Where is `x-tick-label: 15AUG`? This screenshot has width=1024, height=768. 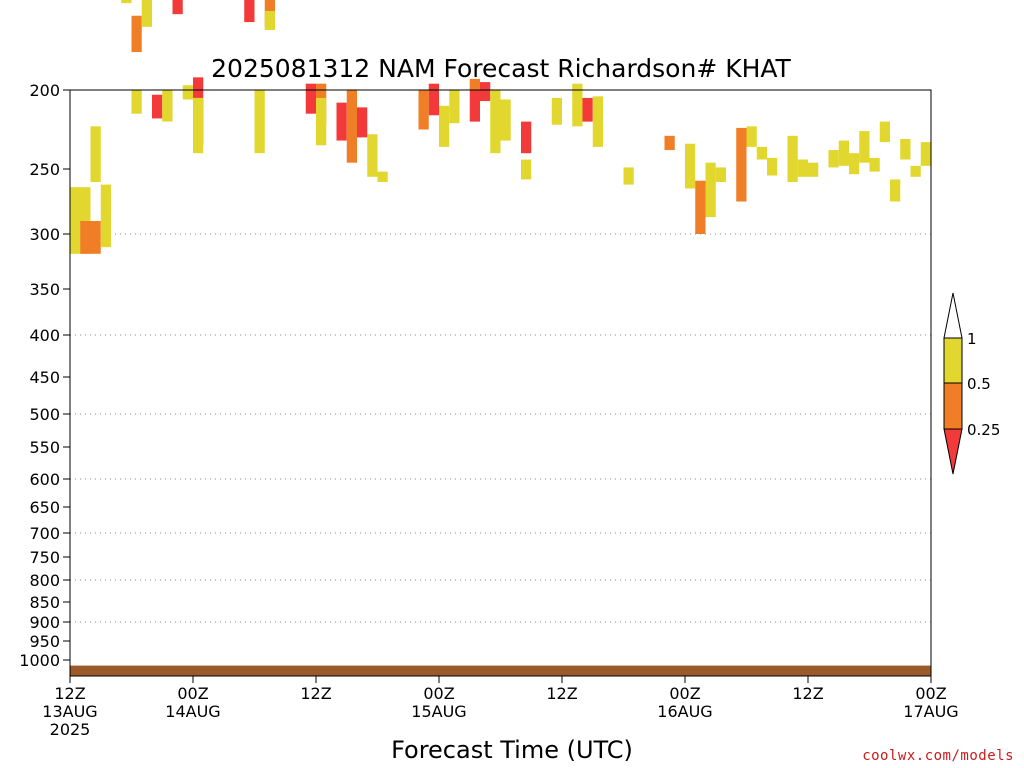 x-tick-label: 15AUG is located at coordinates (438, 711).